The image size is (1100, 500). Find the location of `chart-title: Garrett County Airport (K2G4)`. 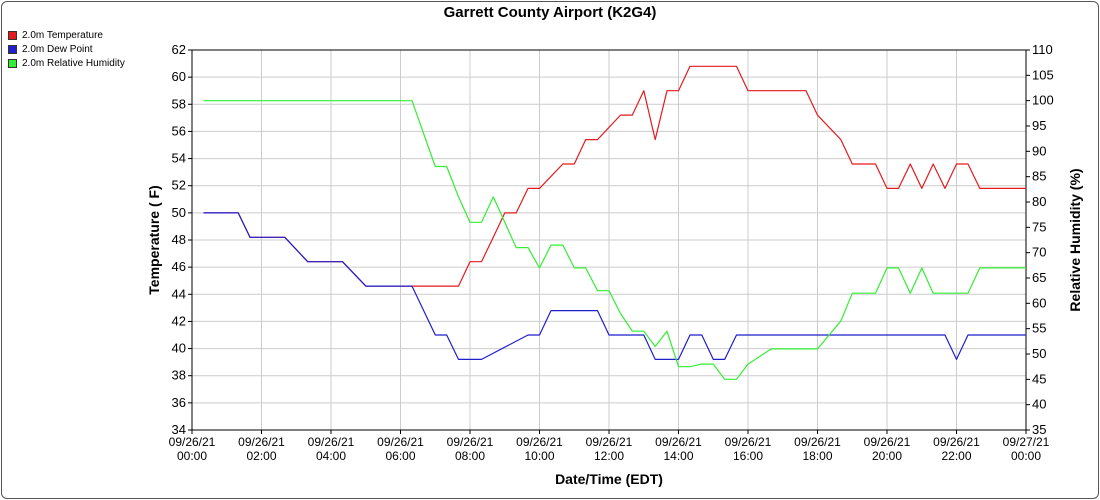

chart-title: Garrett County Airport (K2G4) is located at coordinates (550, 12).